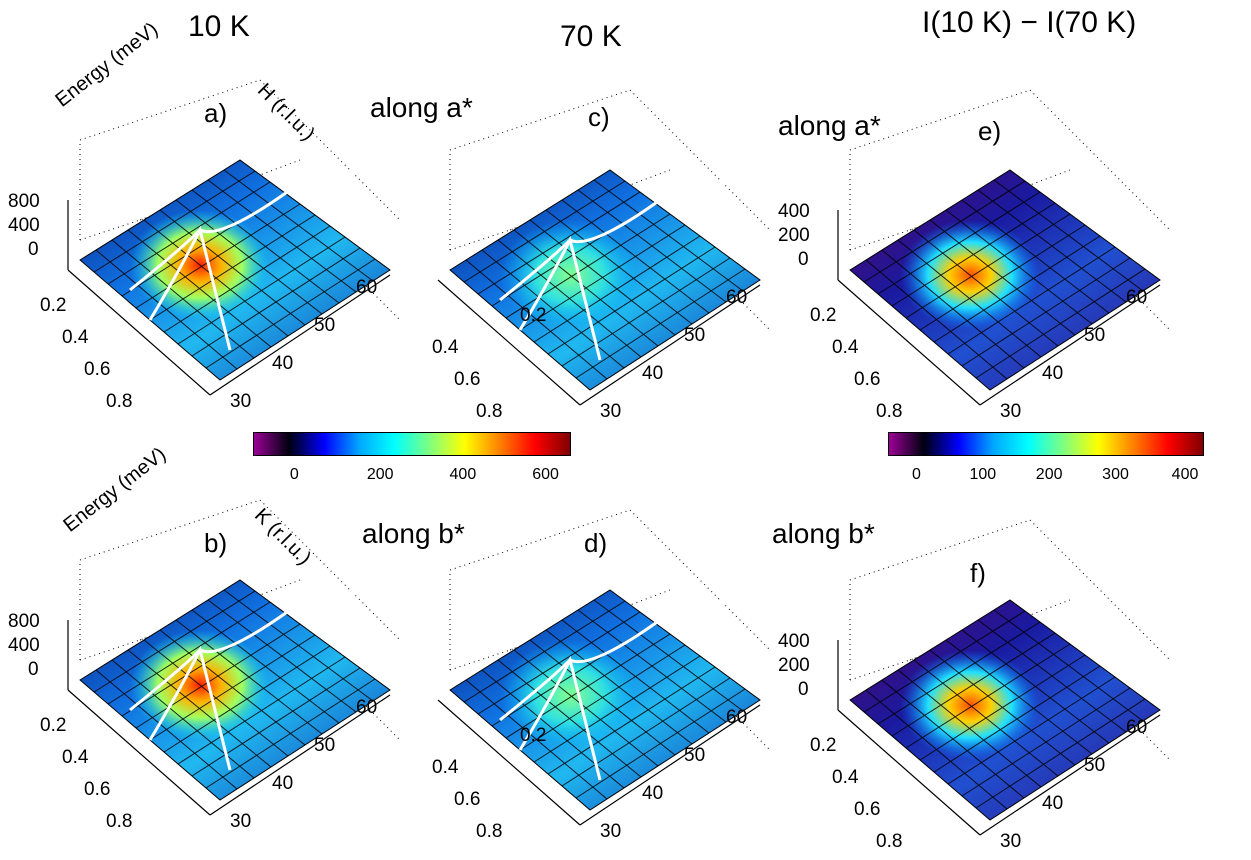 Image resolution: width=1251 pixels, height=860 pixels. I want to click on surface-plot-f, so click(1004, 677).